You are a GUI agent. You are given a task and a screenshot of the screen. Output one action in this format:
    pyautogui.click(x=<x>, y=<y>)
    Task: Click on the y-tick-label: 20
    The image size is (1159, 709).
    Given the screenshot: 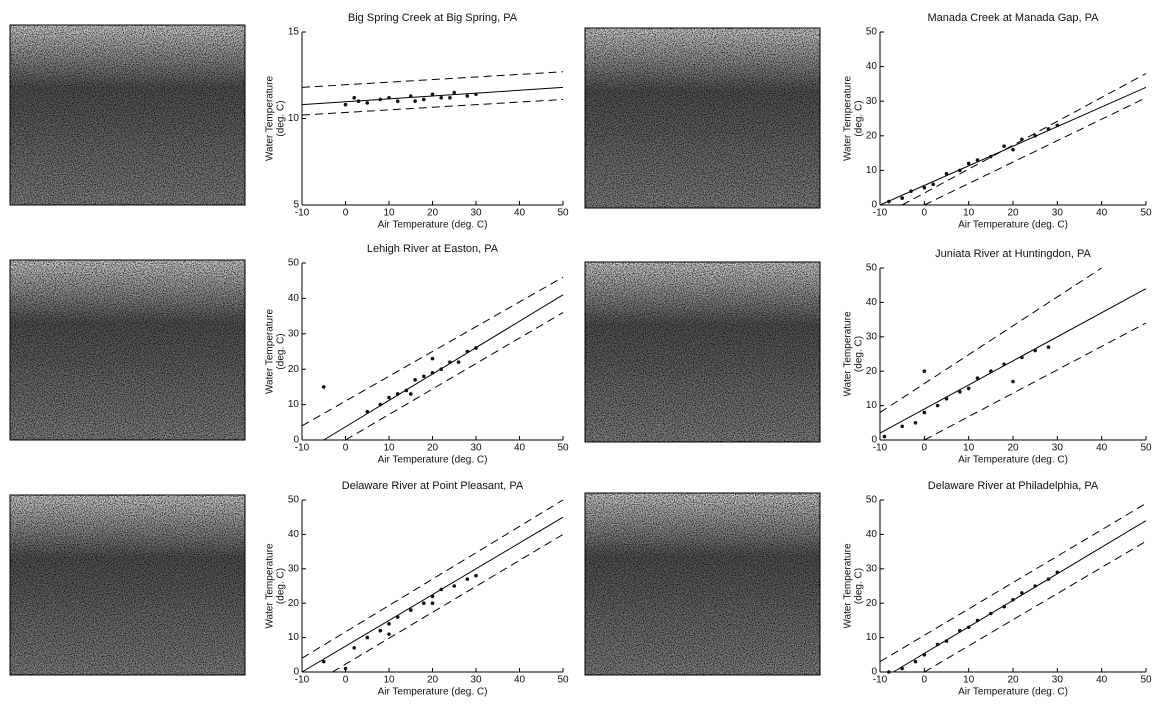 What is the action you would take?
    pyautogui.click(x=294, y=603)
    